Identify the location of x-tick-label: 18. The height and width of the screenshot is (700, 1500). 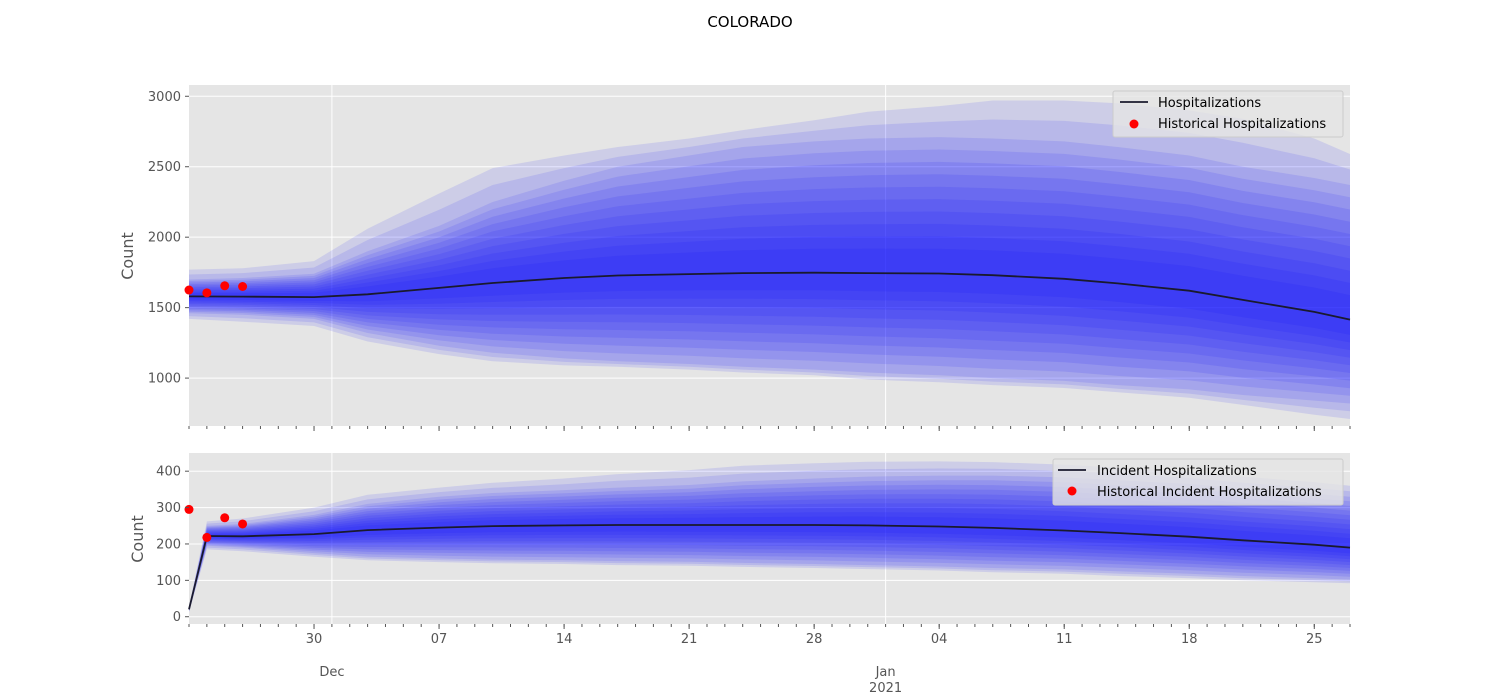
(1189, 639).